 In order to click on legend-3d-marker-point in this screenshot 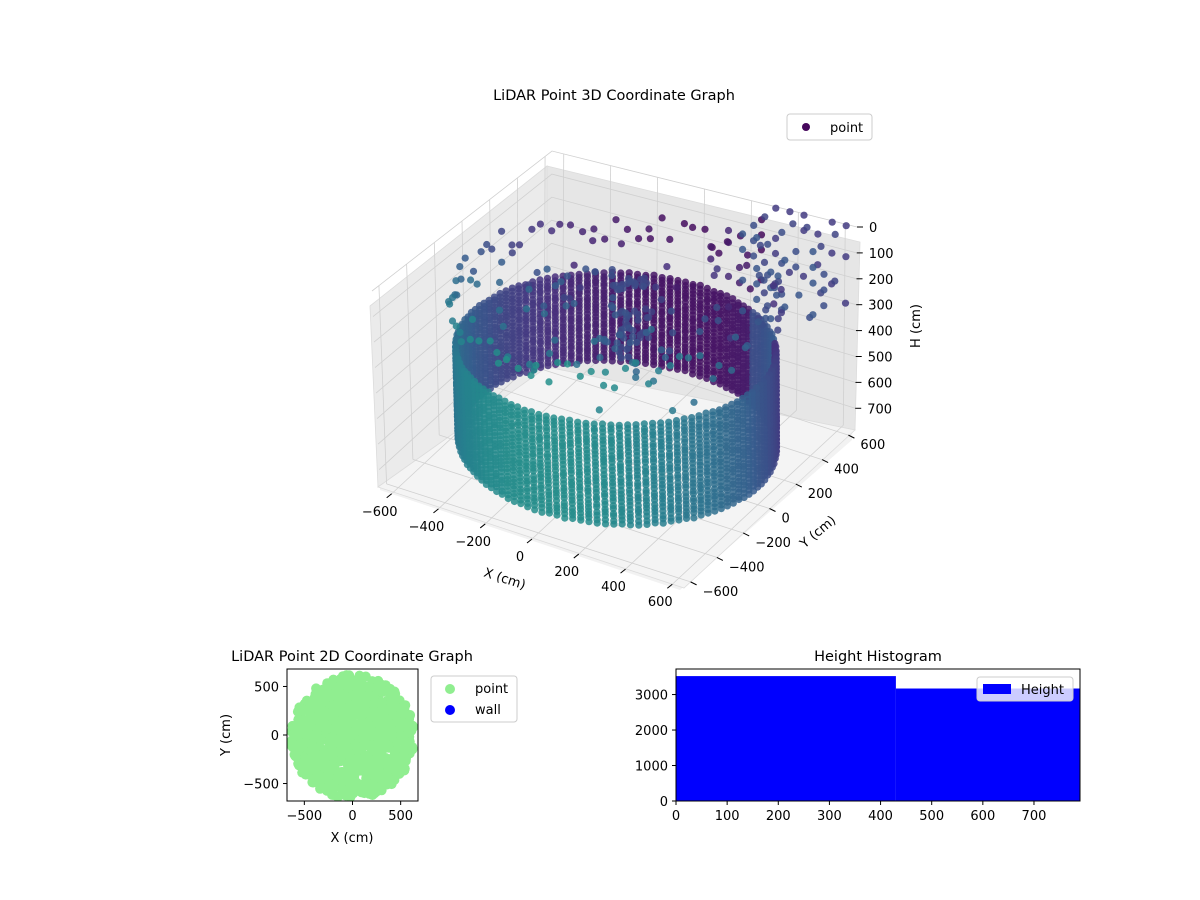, I will do `click(806, 127)`.